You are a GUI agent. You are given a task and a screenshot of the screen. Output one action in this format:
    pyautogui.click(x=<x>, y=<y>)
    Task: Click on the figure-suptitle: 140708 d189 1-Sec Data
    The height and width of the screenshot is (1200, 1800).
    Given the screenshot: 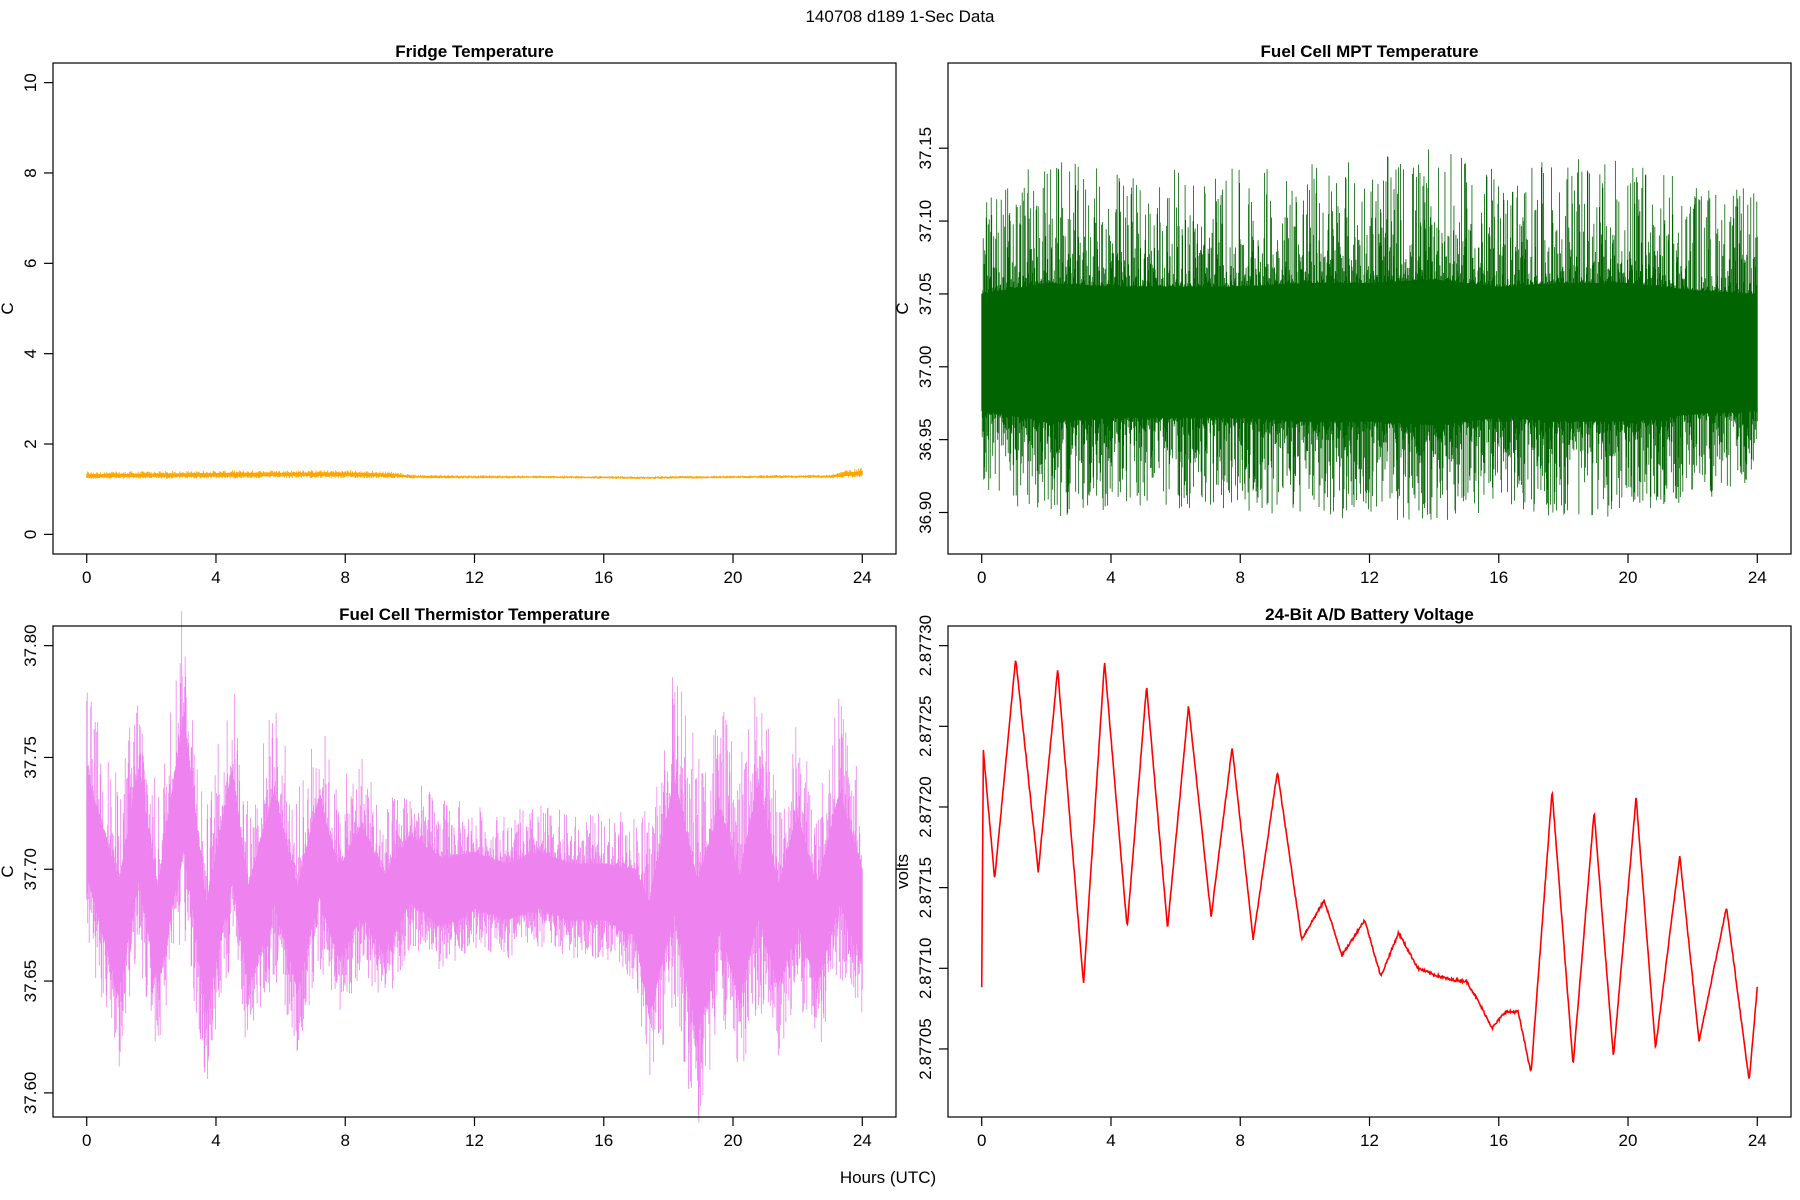 What is the action you would take?
    pyautogui.click(x=900, y=16)
    